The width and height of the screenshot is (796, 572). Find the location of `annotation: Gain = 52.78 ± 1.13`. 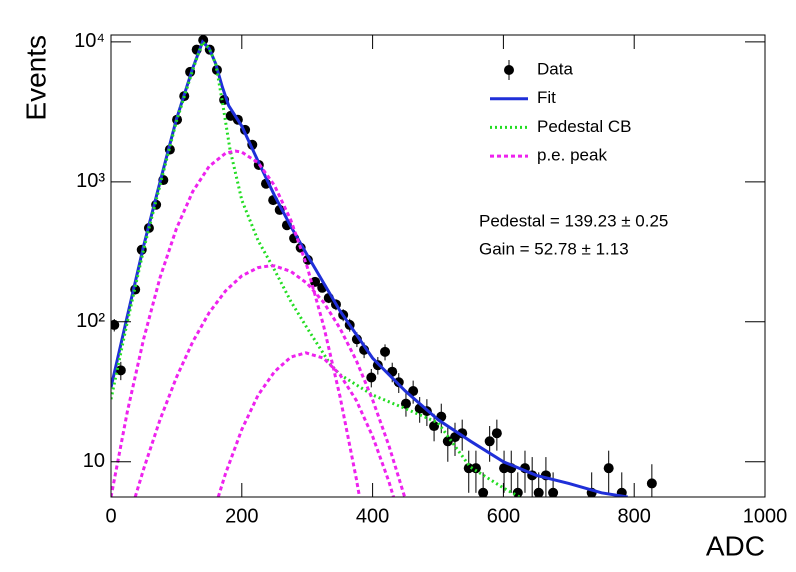

annotation: Gain = 52.78 ± 1.13 is located at coordinates (554, 248).